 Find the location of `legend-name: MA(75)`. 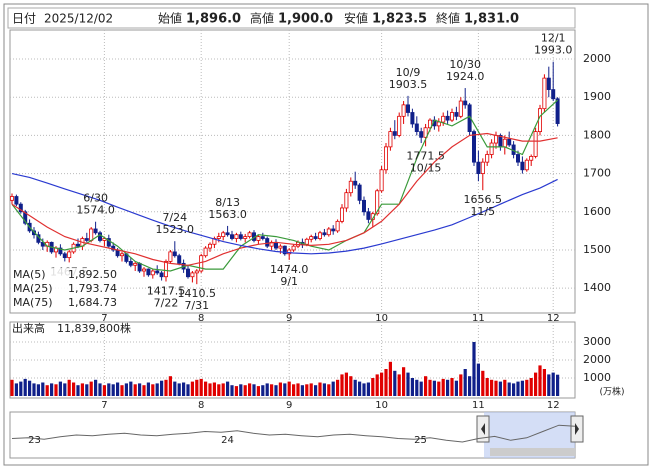

legend-name: MA(75) is located at coordinates (33, 302).